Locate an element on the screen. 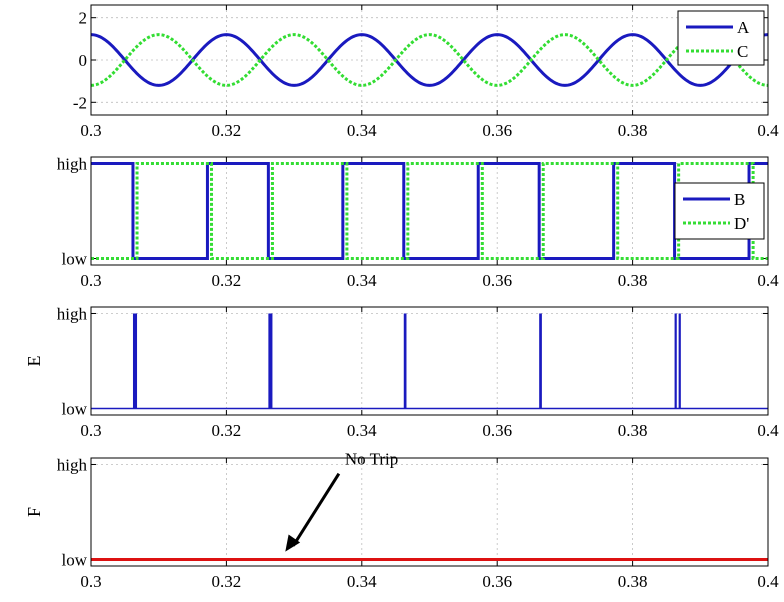 The width and height of the screenshot is (784, 602). legend-label: B is located at coordinates (739, 199).